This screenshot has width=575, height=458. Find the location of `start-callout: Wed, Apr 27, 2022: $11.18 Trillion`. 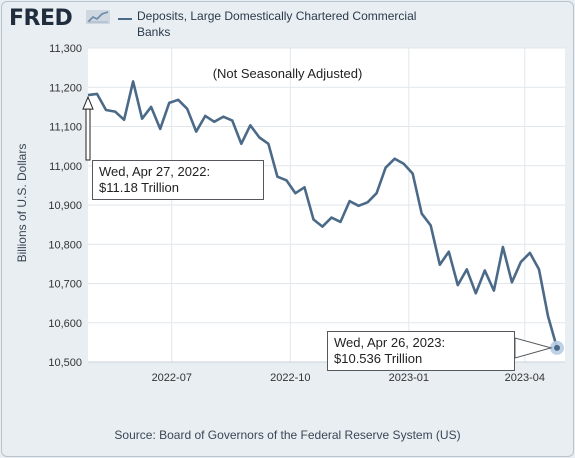

start-callout: Wed, Apr 27, 2022: $11.18 Trillion is located at coordinates (178, 180).